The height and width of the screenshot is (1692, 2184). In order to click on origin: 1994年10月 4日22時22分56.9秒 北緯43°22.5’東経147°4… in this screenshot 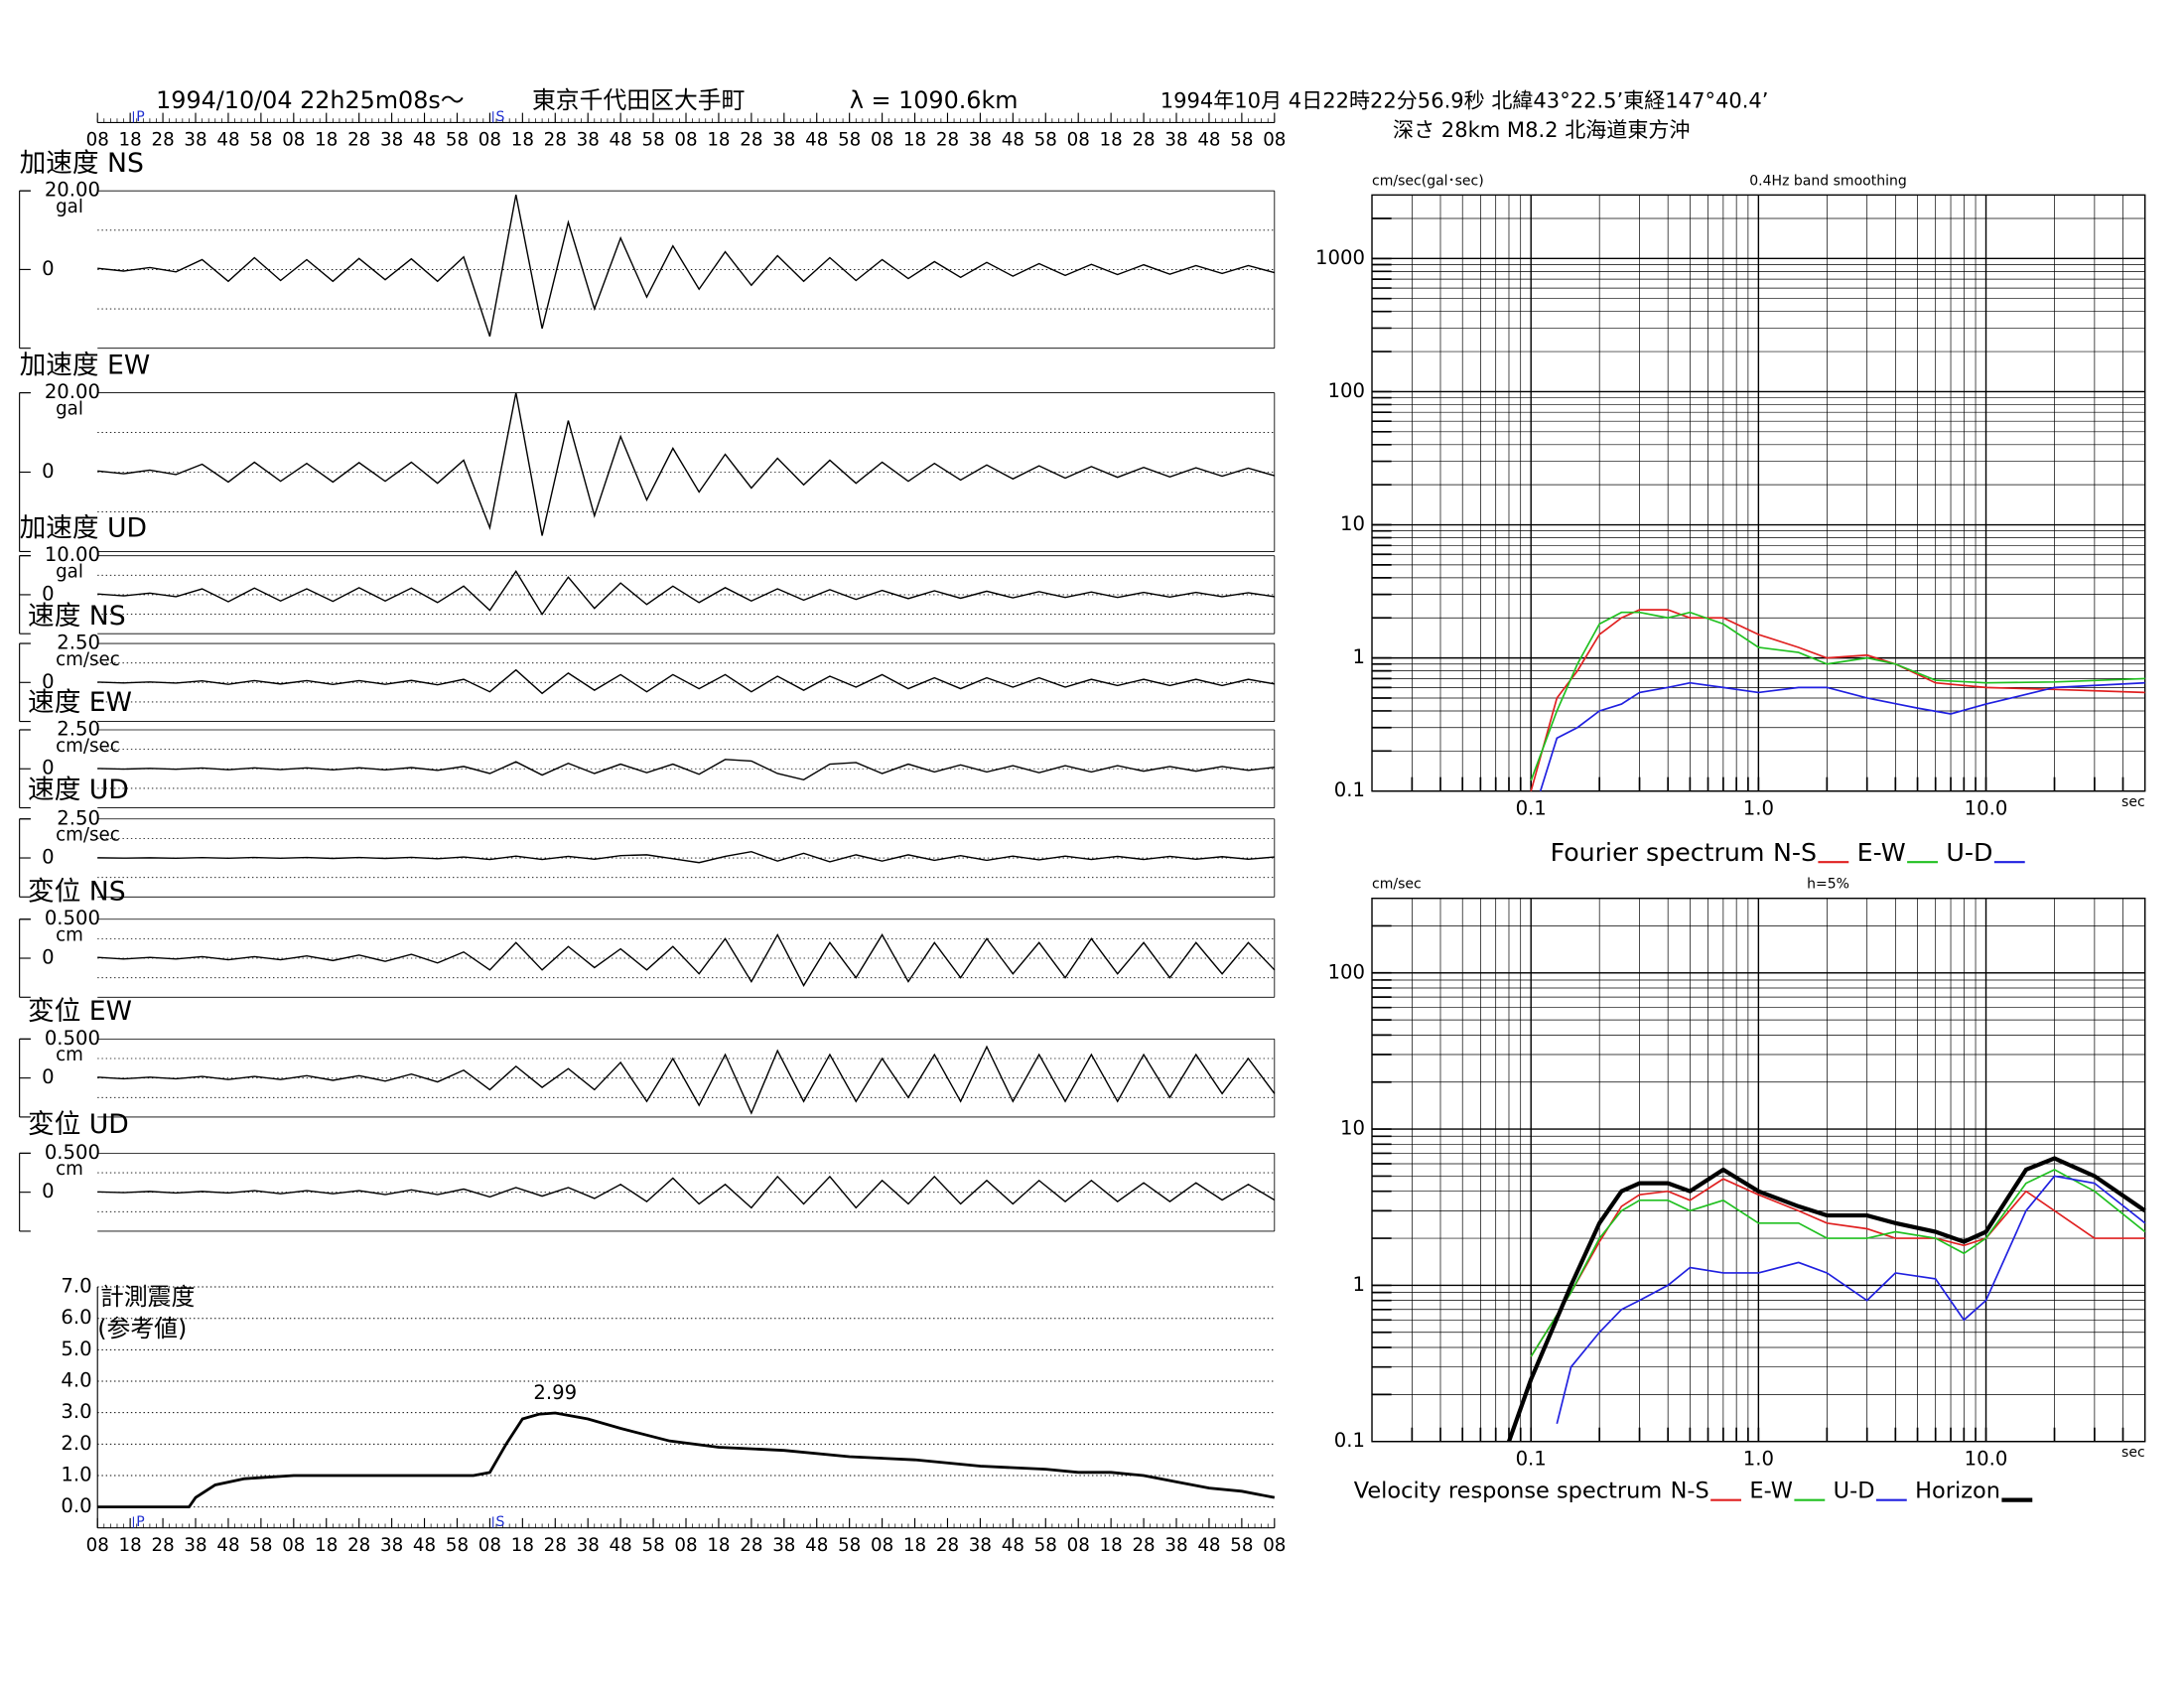, I will do `click(1464, 99)`.